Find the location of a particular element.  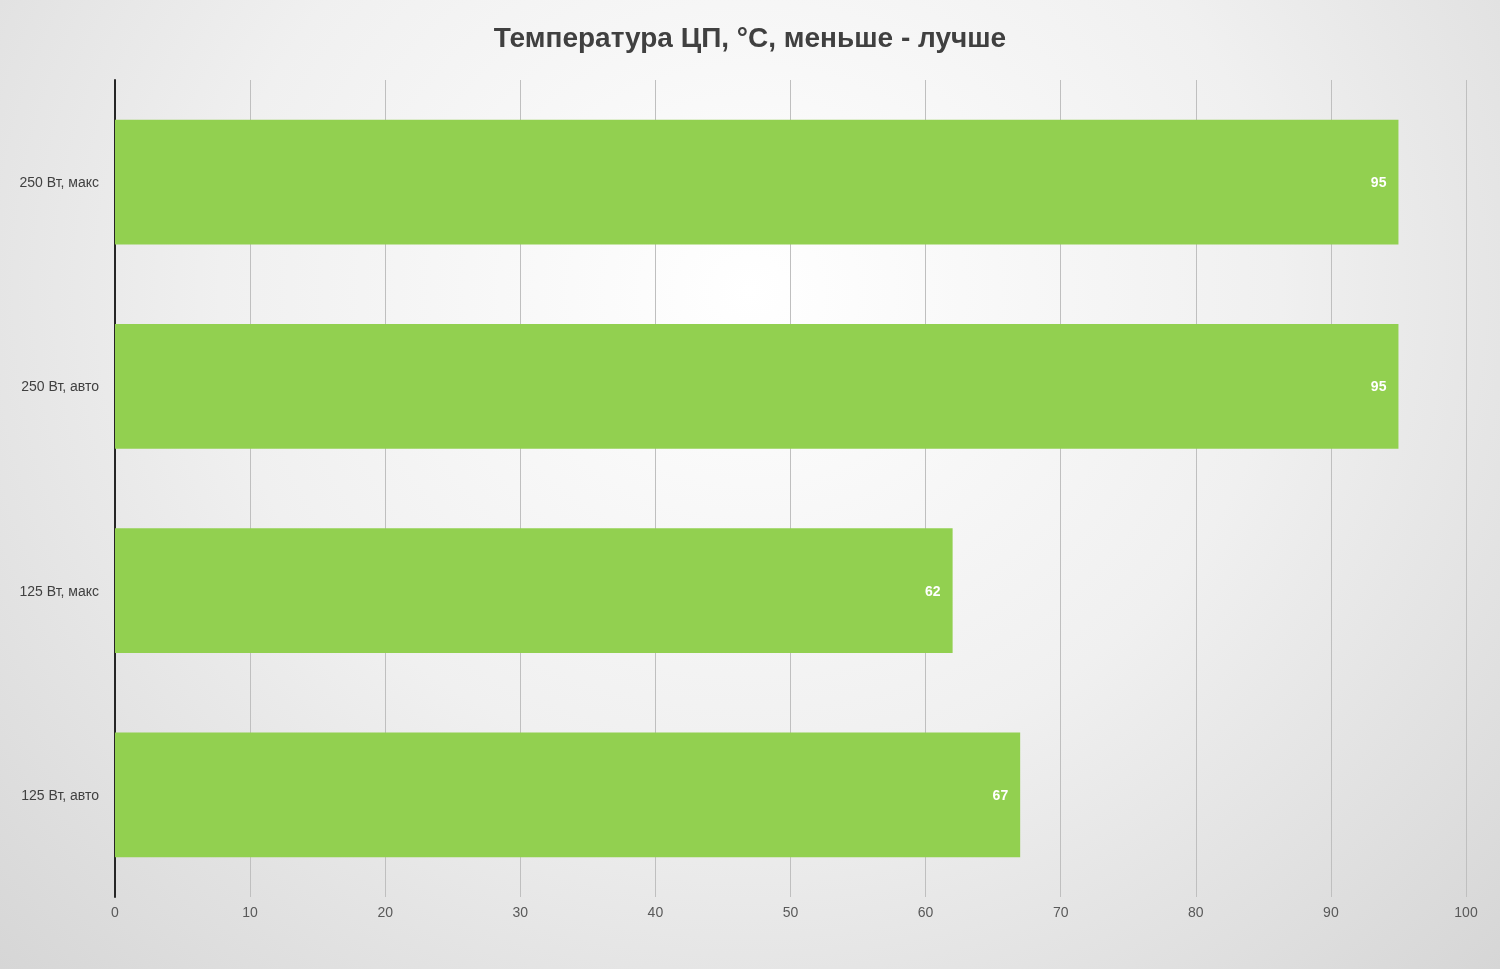

x-tick-label: 90 is located at coordinates (1331, 912).